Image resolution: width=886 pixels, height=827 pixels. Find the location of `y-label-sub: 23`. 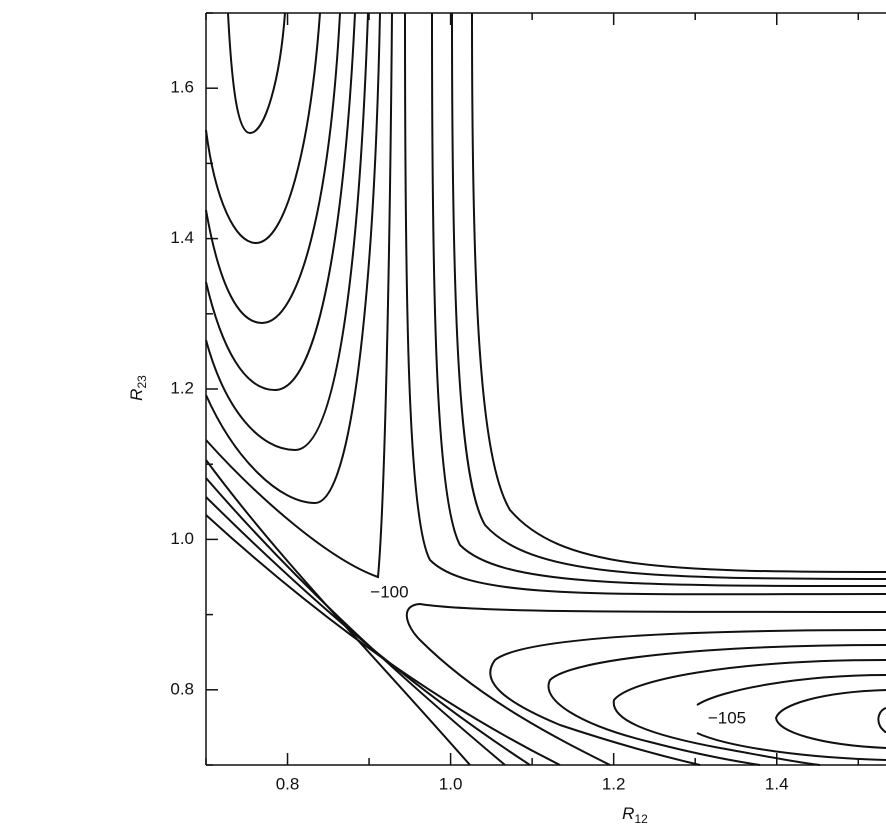

y-label-sub: 23 is located at coordinates (142, 382).